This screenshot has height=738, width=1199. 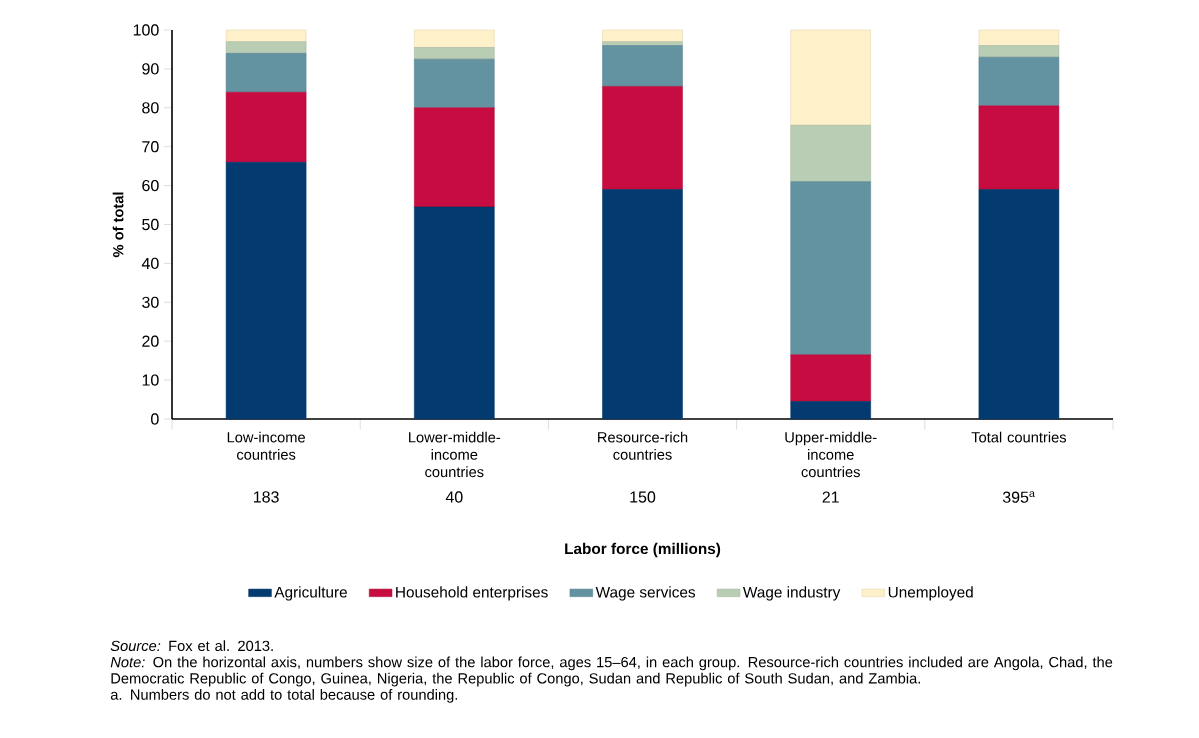 I want to click on y-tick-label: 30, so click(x=150, y=302).